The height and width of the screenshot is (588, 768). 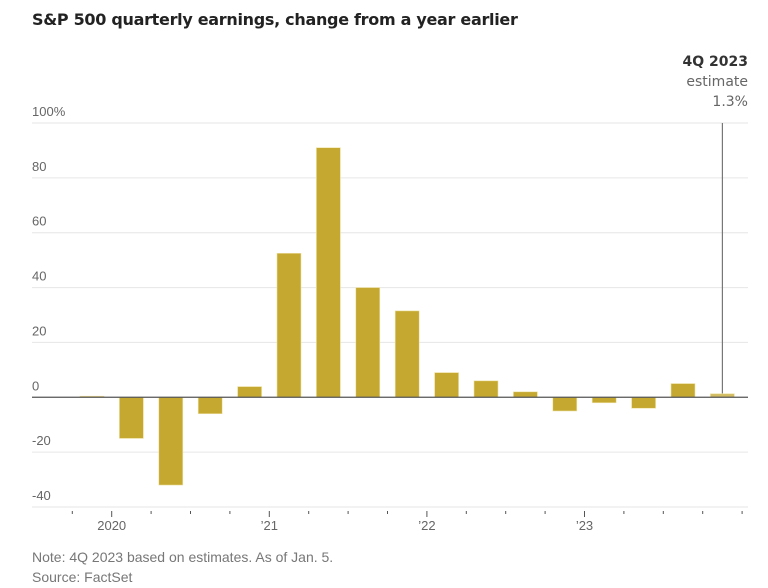 I want to click on x-tick-label: 2020, so click(x=111, y=525).